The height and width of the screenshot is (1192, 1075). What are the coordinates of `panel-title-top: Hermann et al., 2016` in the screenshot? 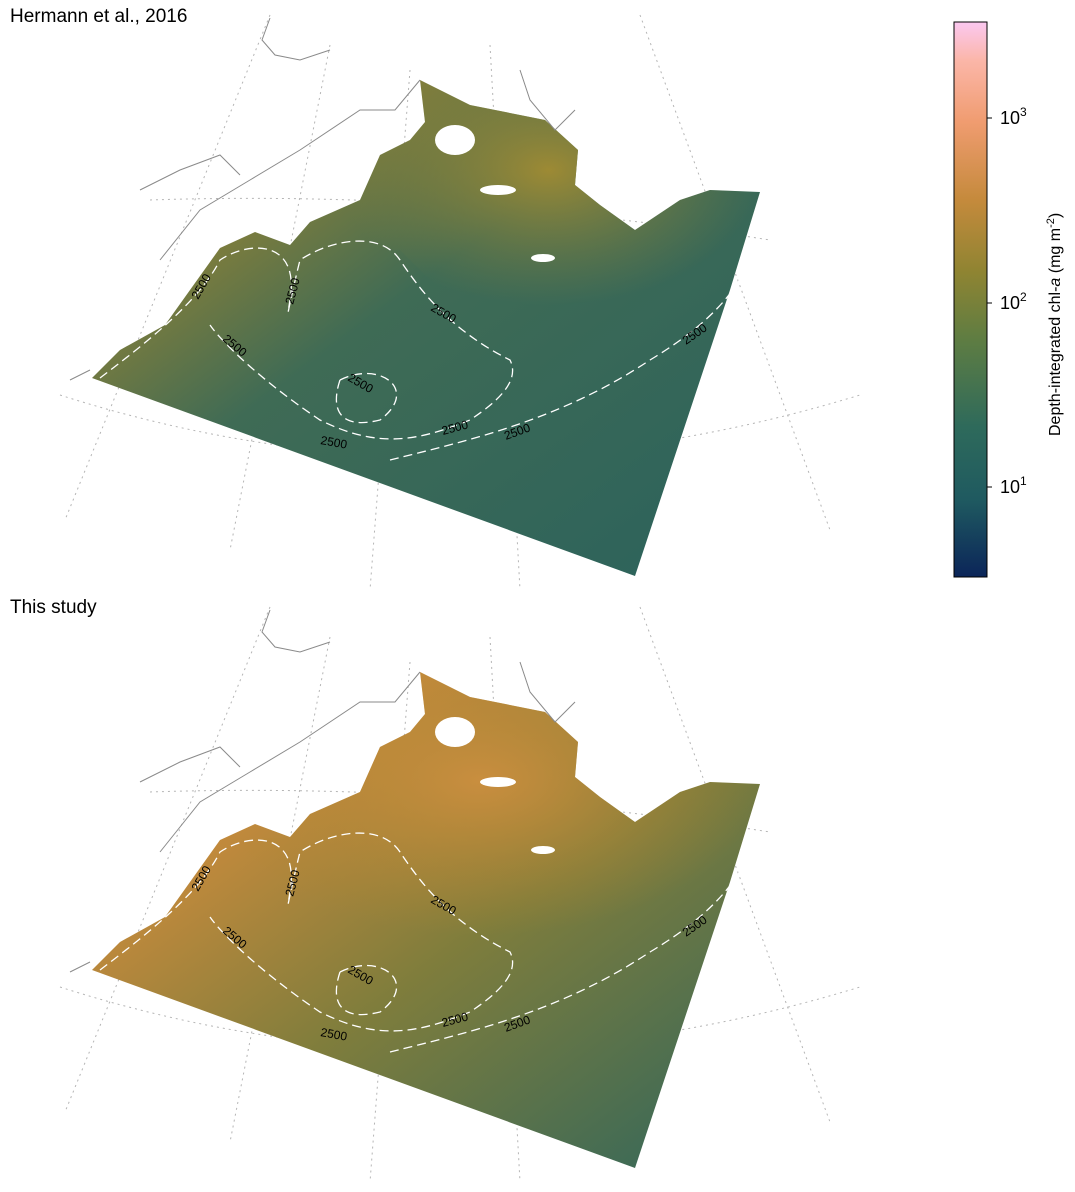 It's located at (99, 16).